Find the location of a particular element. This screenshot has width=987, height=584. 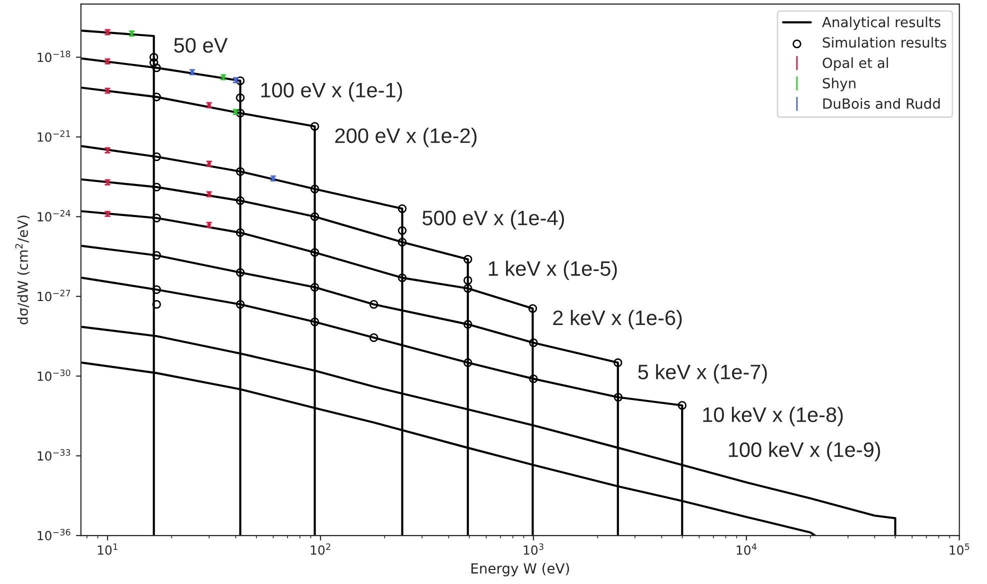

x-tick-label: 10$^{5}$ is located at coordinates (960, 549).